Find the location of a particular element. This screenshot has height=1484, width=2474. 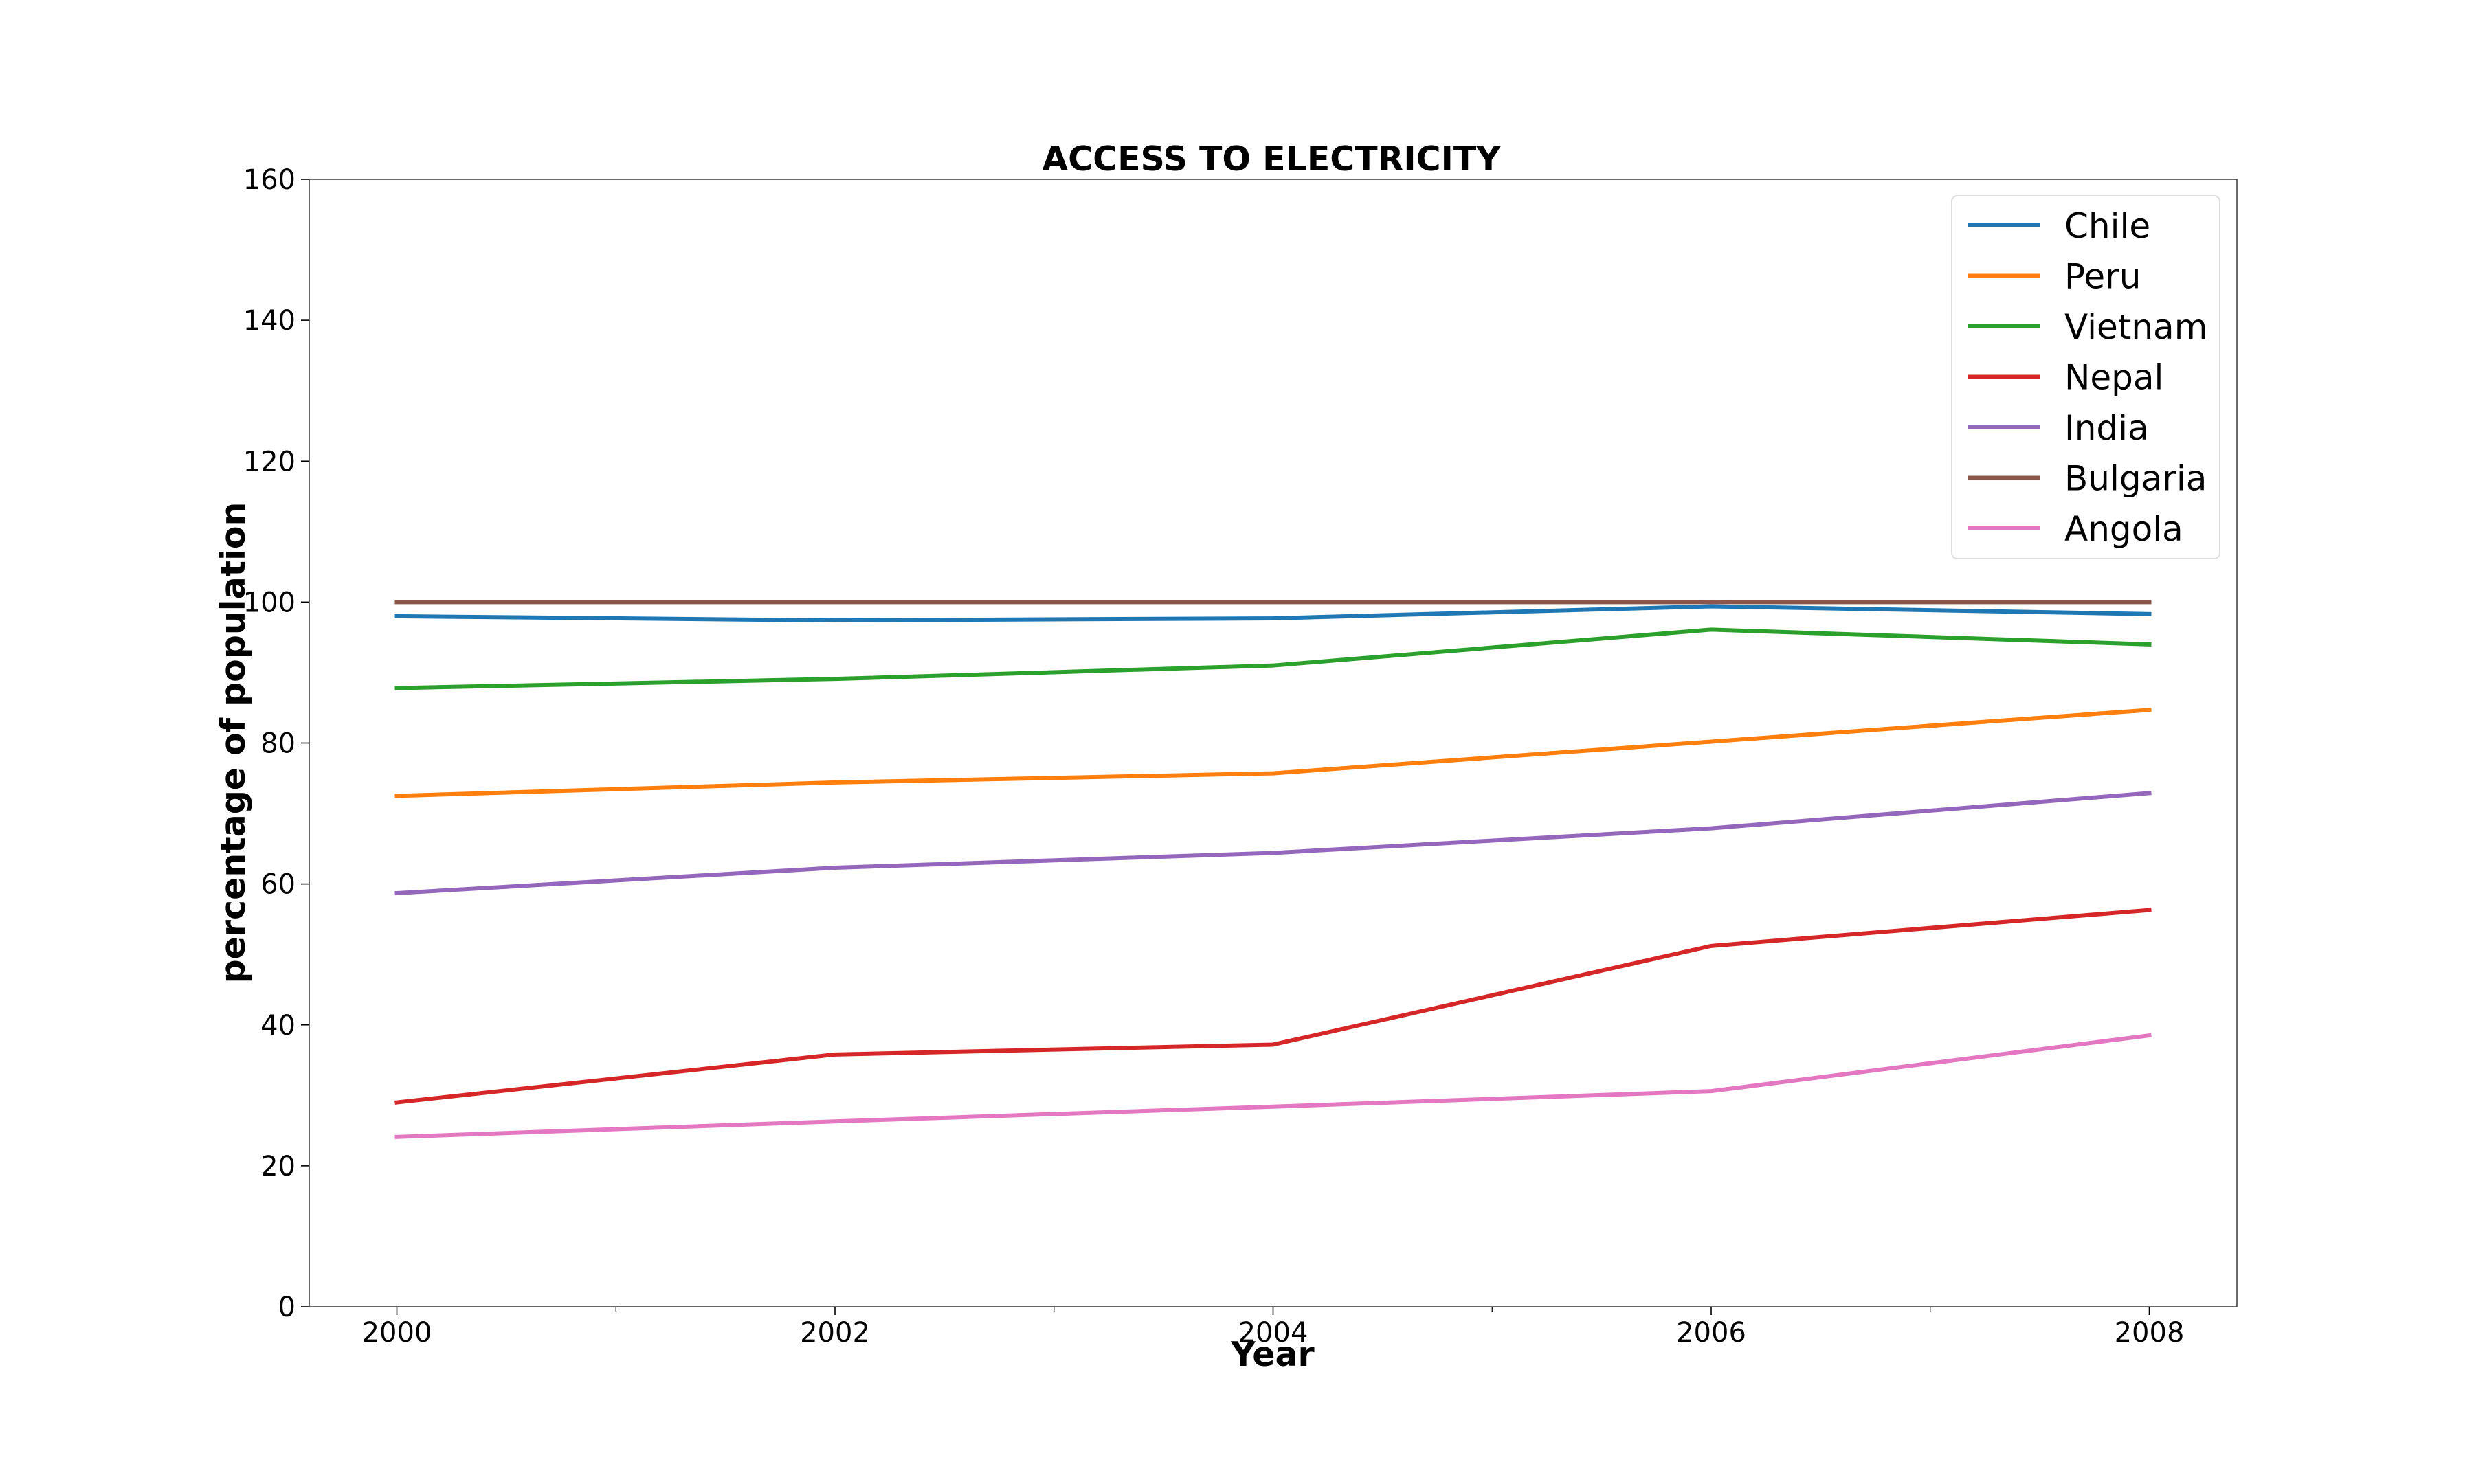

legend-label-nepal: Nepal is located at coordinates (2113, 378).